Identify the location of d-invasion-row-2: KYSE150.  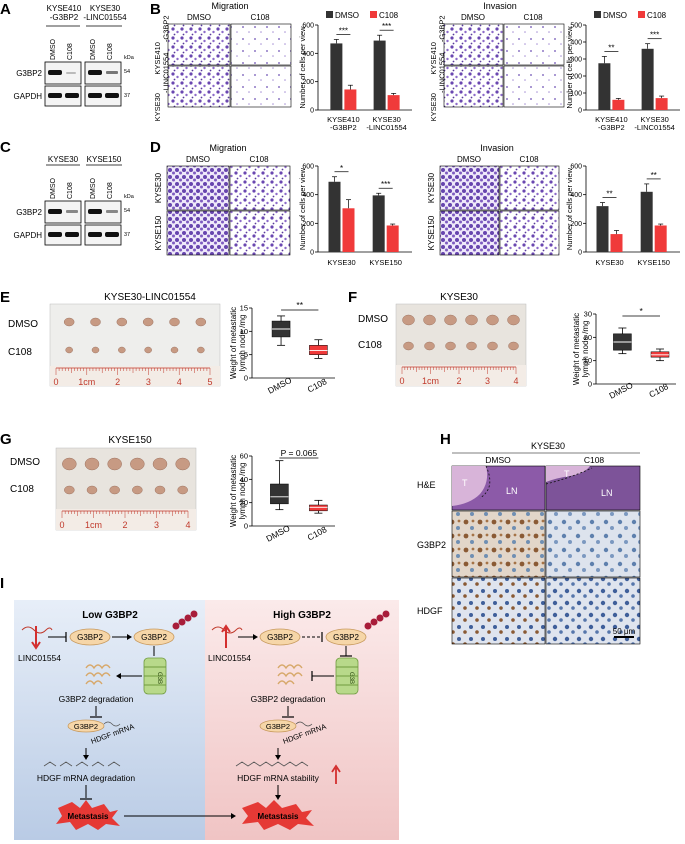
(431, 232).